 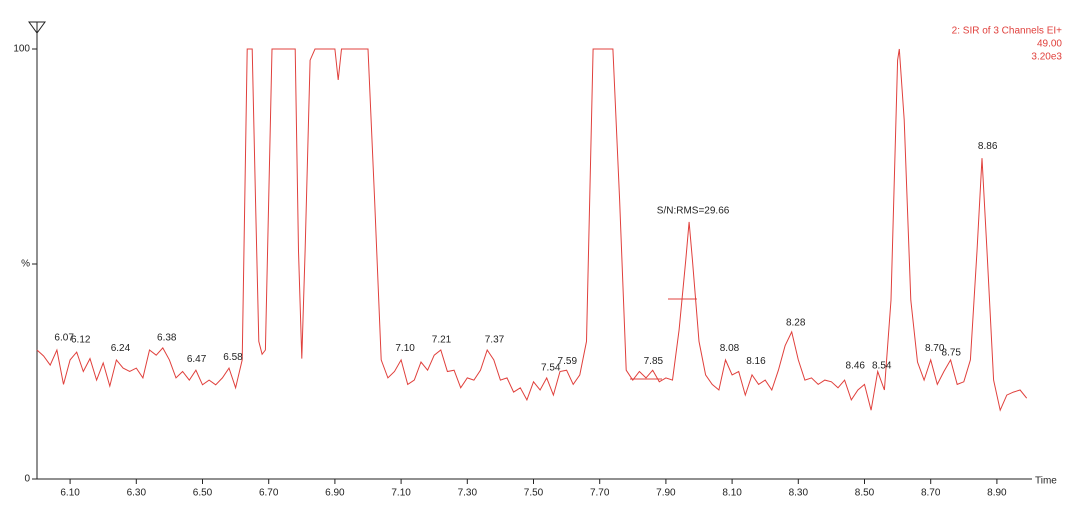 I want to click on x-tick-label: 6.90, so click(x=335, y=493).